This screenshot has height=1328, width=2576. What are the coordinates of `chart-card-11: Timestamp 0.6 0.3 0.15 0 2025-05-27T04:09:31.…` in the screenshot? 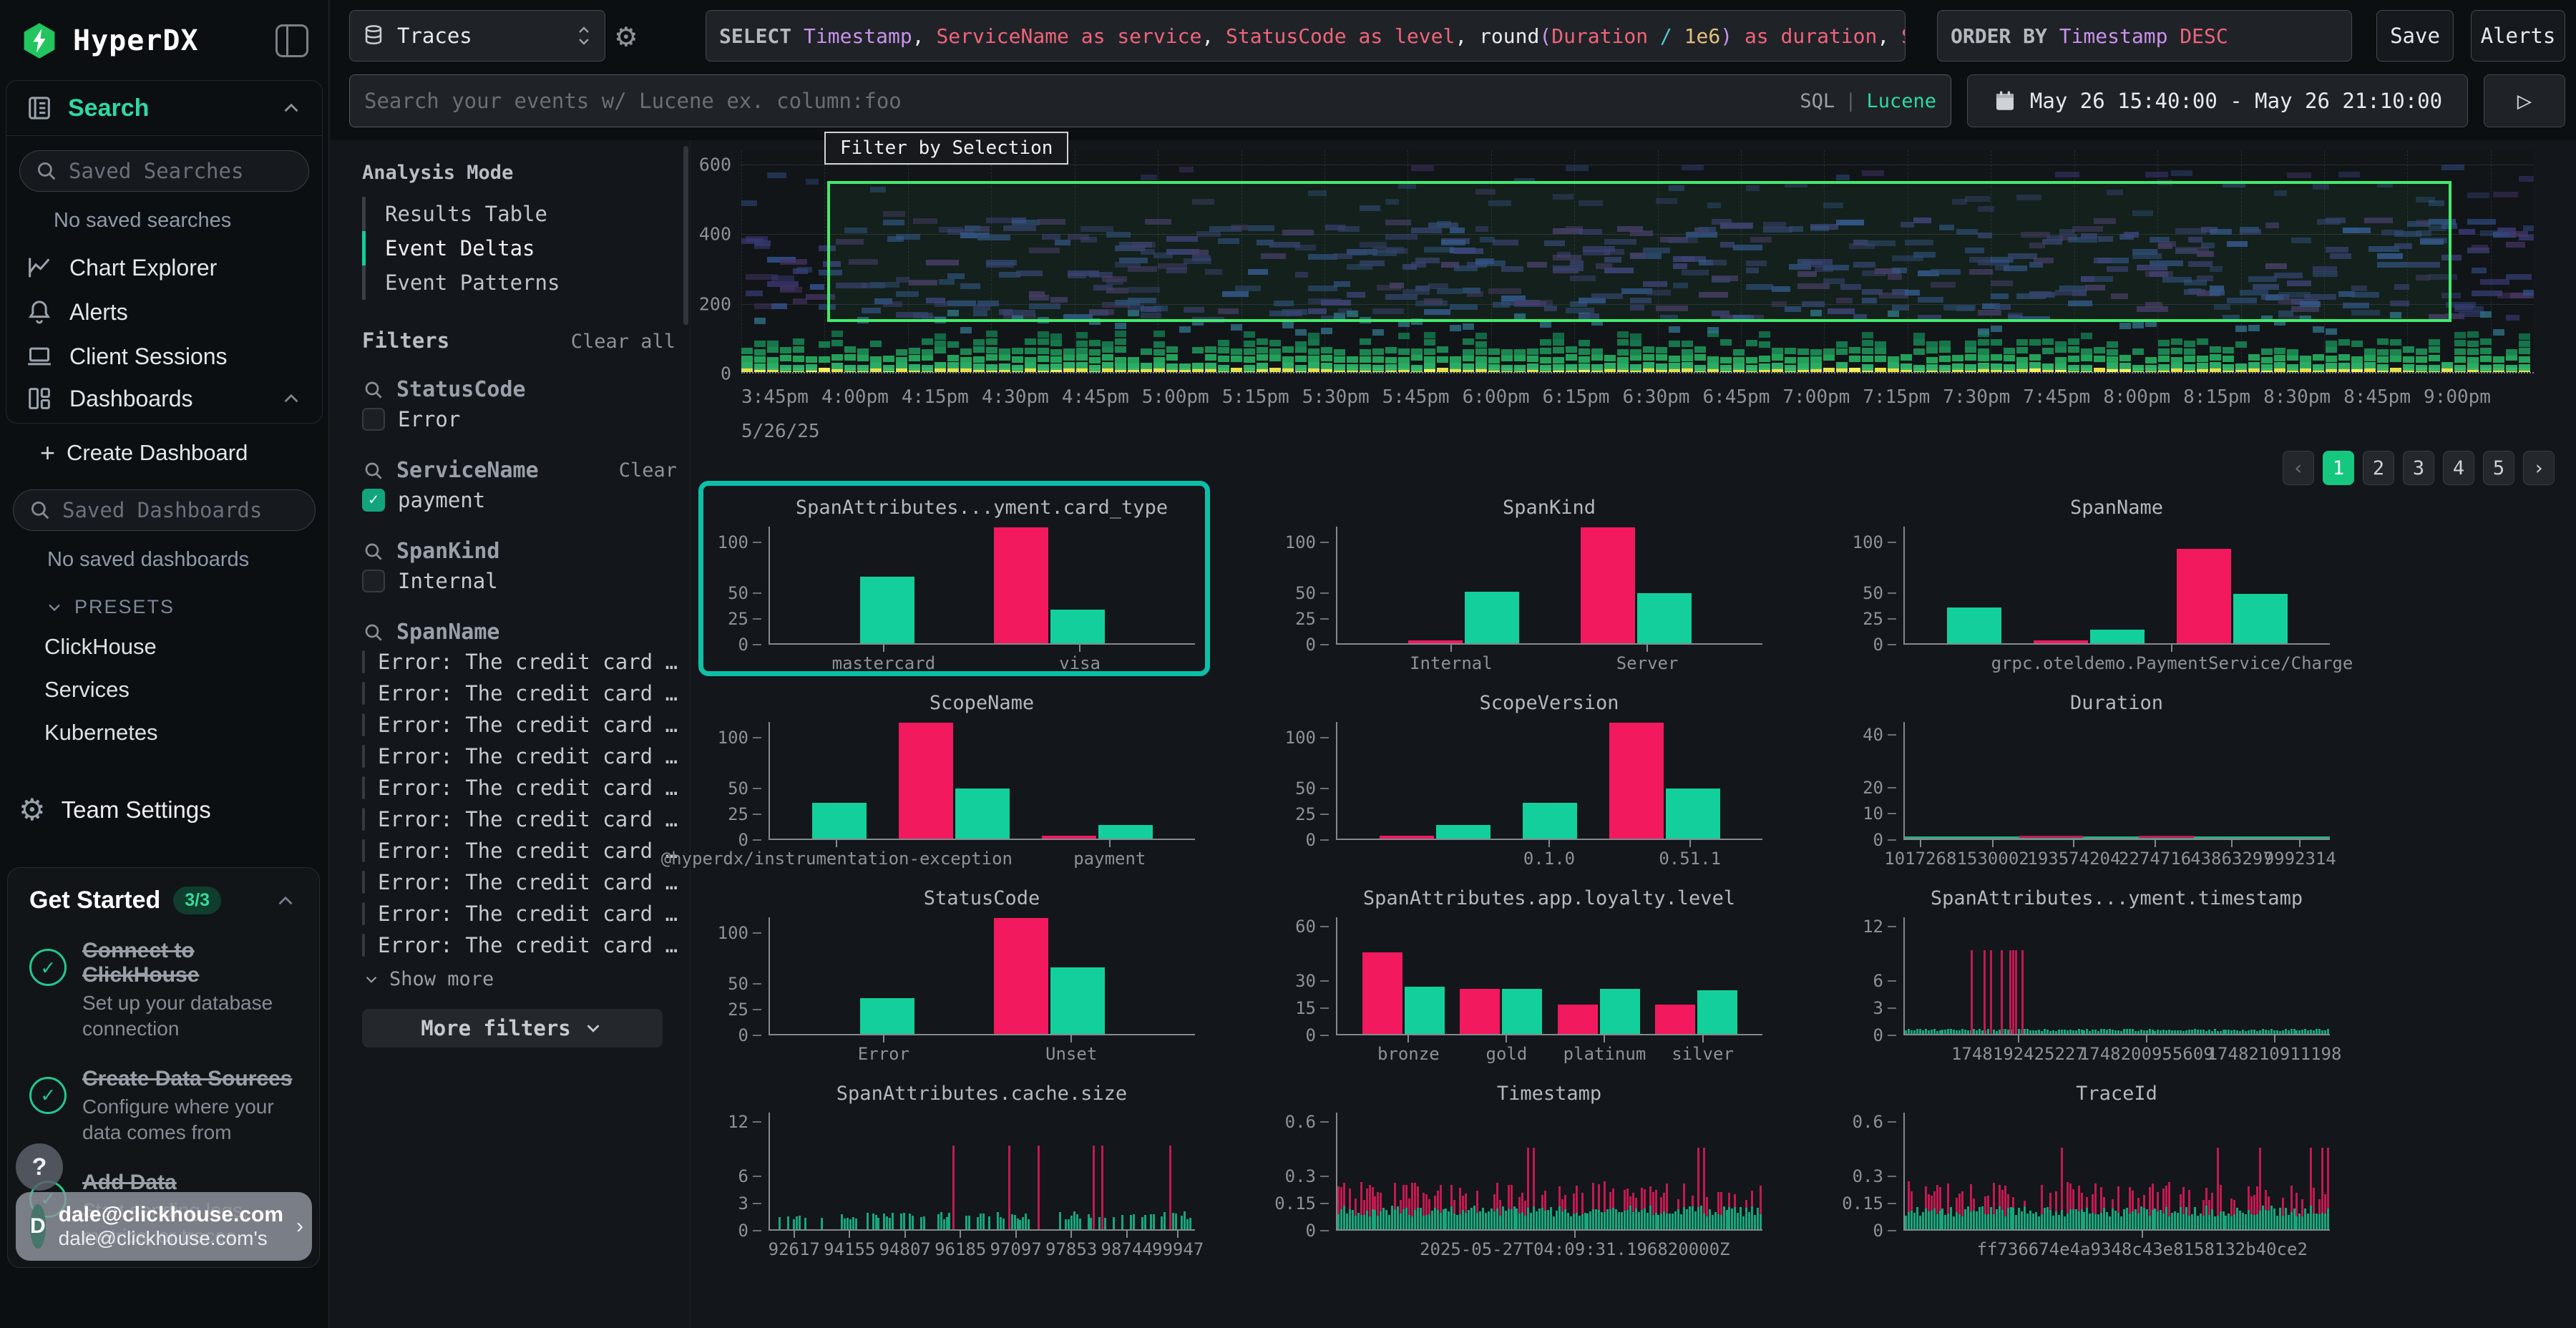 It's located at (1521, 1164).